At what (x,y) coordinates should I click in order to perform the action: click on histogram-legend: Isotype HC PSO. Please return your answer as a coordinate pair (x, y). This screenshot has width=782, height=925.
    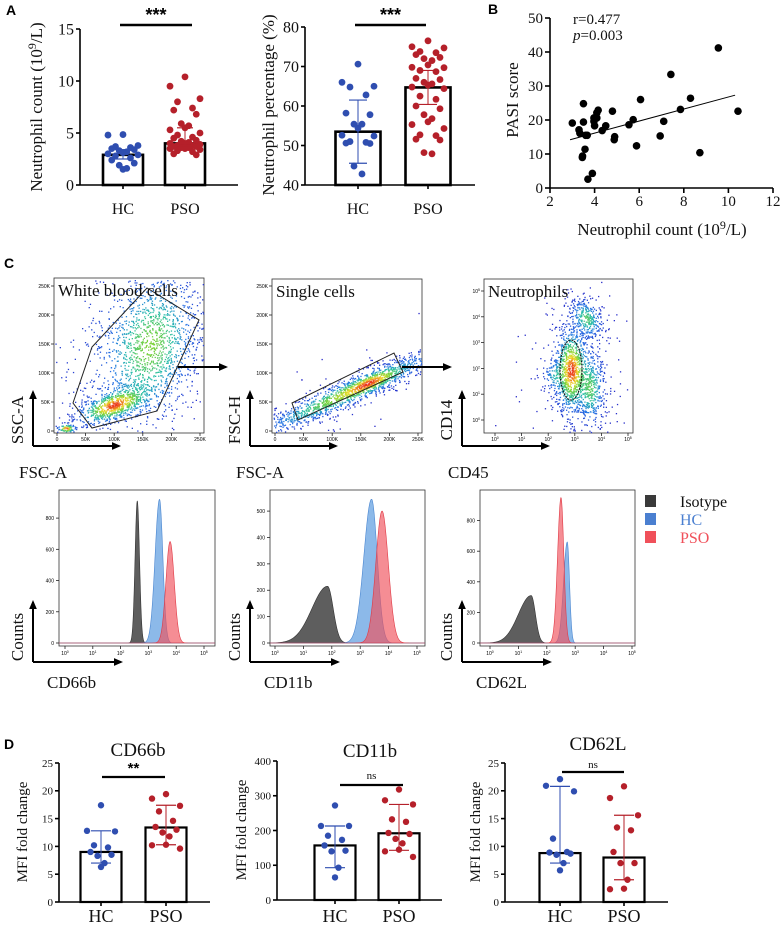
    Looking at the image, I should click on (686, 520).